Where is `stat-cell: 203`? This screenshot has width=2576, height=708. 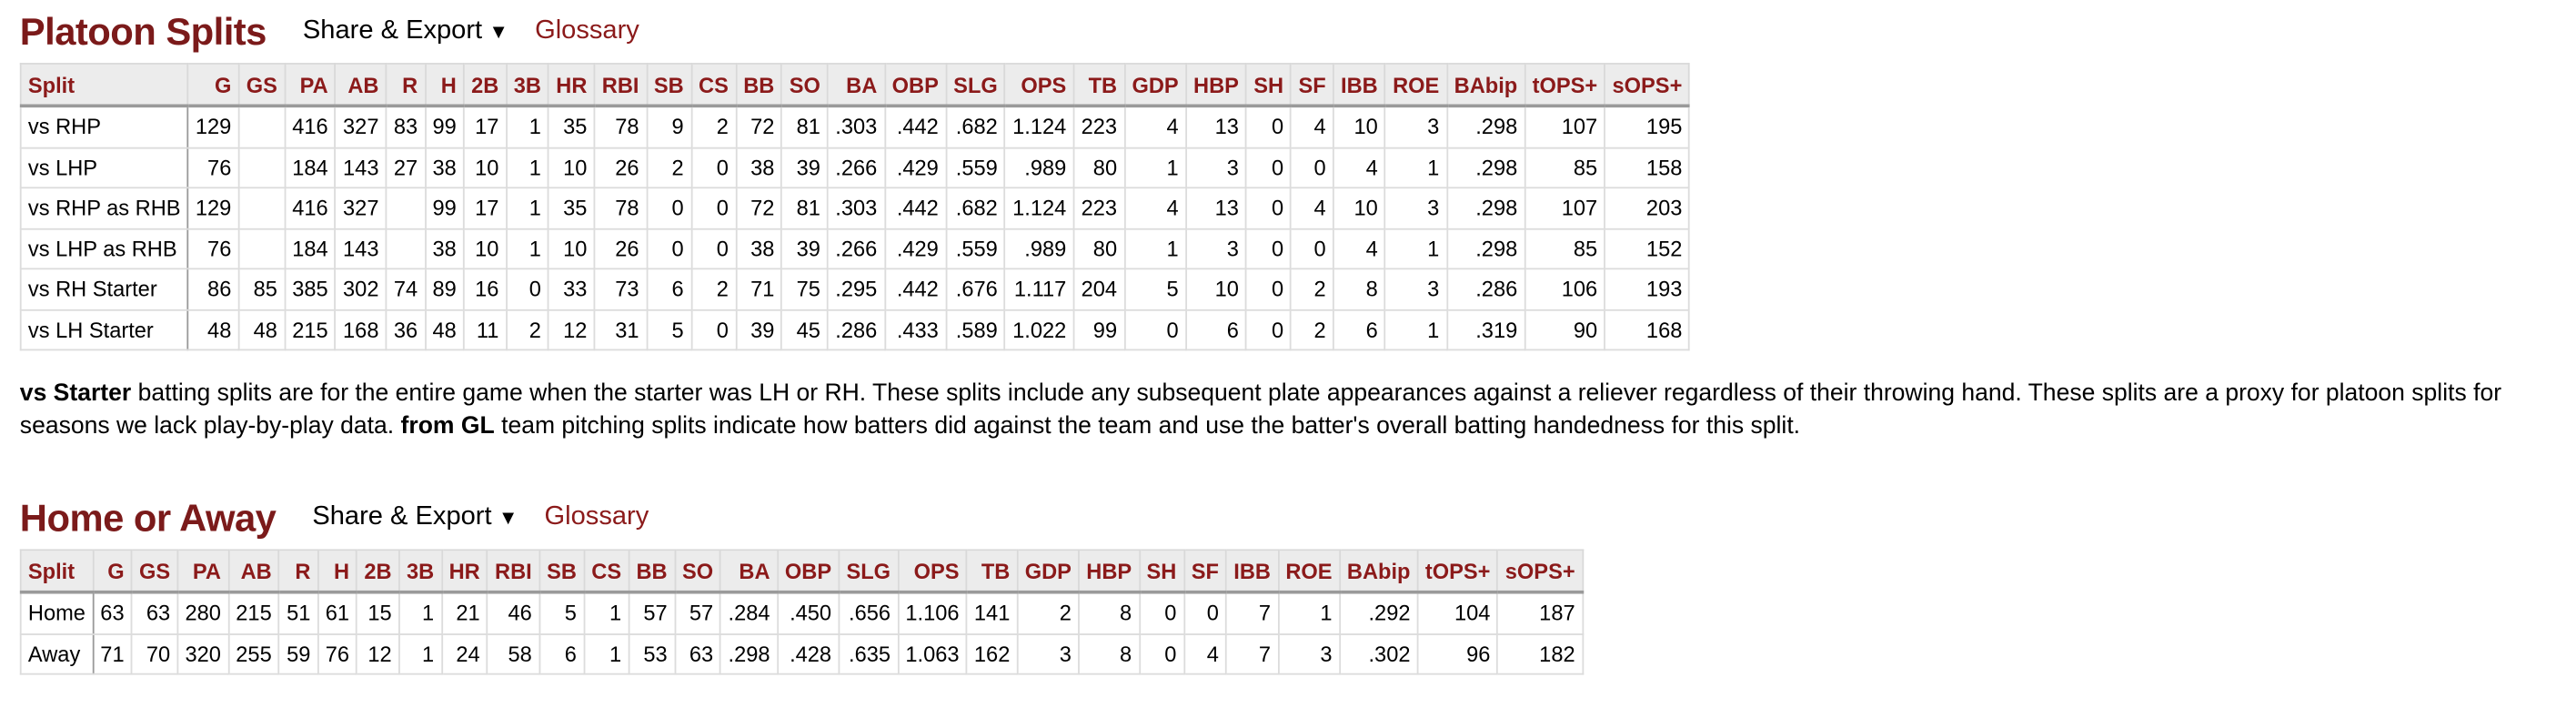 stat-cell: 203 is located at coordinates (1647, 208).